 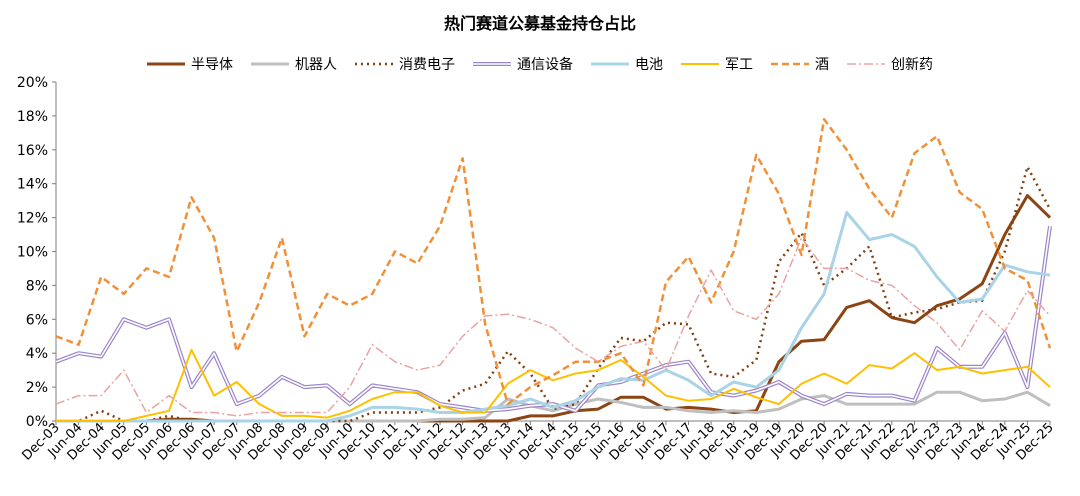 What do you see at coordinates (37, 286) in the screenshot?
I see `y-tick-label: 8%` at bounding box center [37, 286].